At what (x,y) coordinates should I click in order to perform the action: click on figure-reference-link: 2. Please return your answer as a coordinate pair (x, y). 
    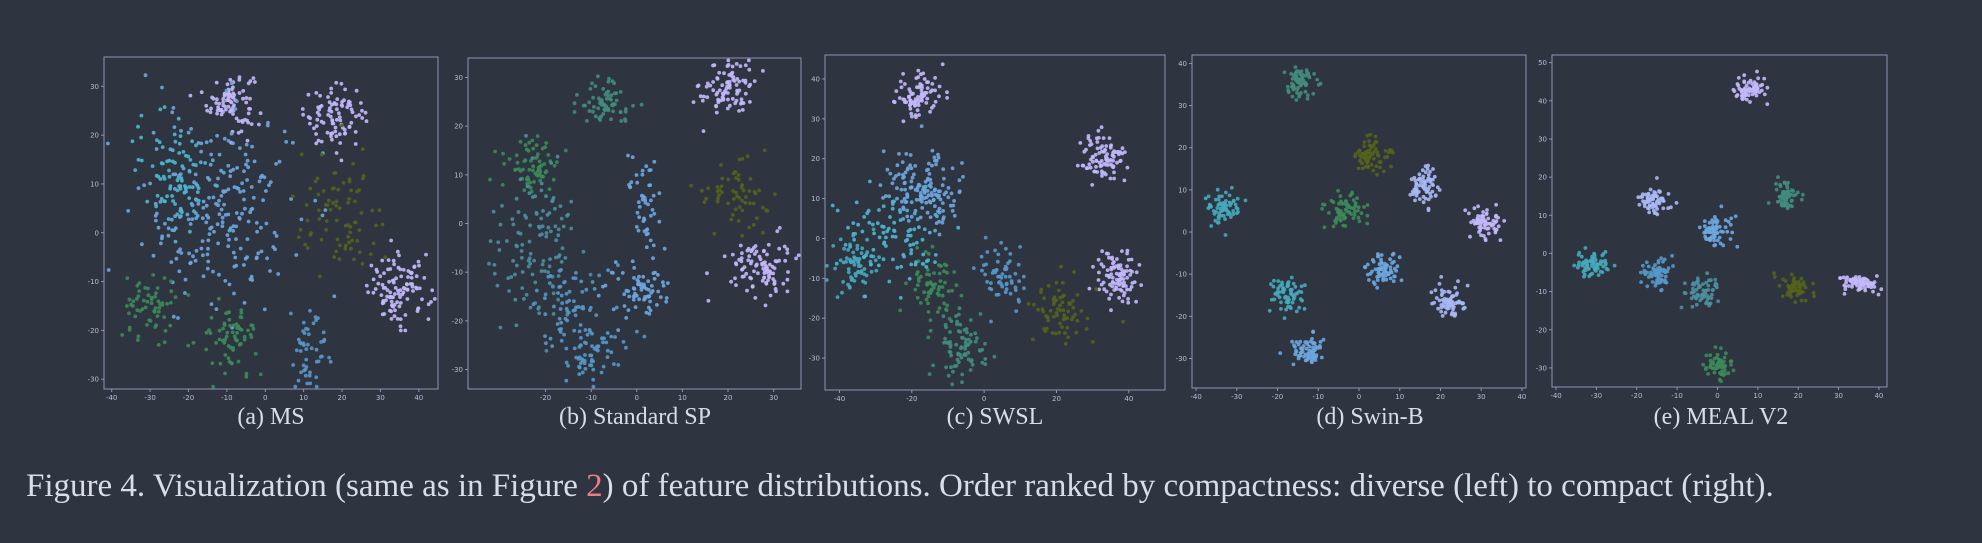
    Looking at the image, I should click on (594, 486).